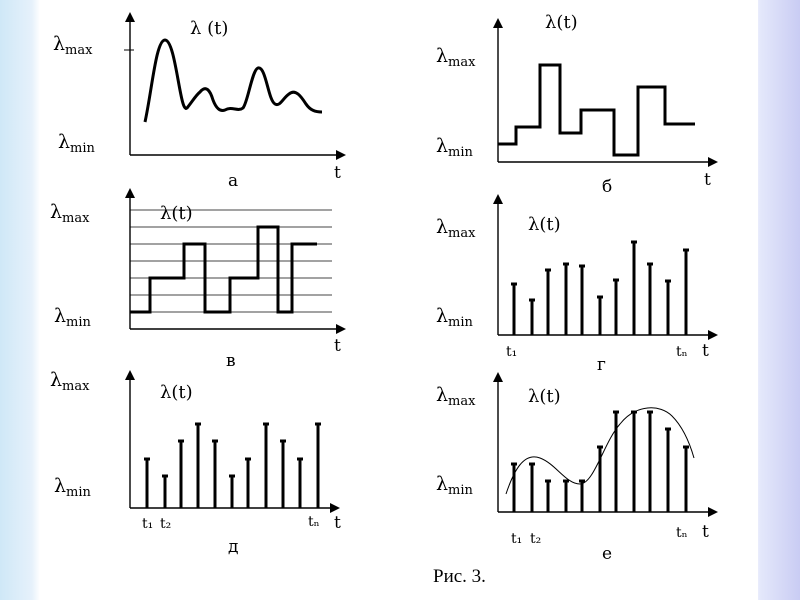 The image size is (800, 600). Describe the element at coordinates (233, 80) in the screenshot. I see `panel-a-curve` at that location.